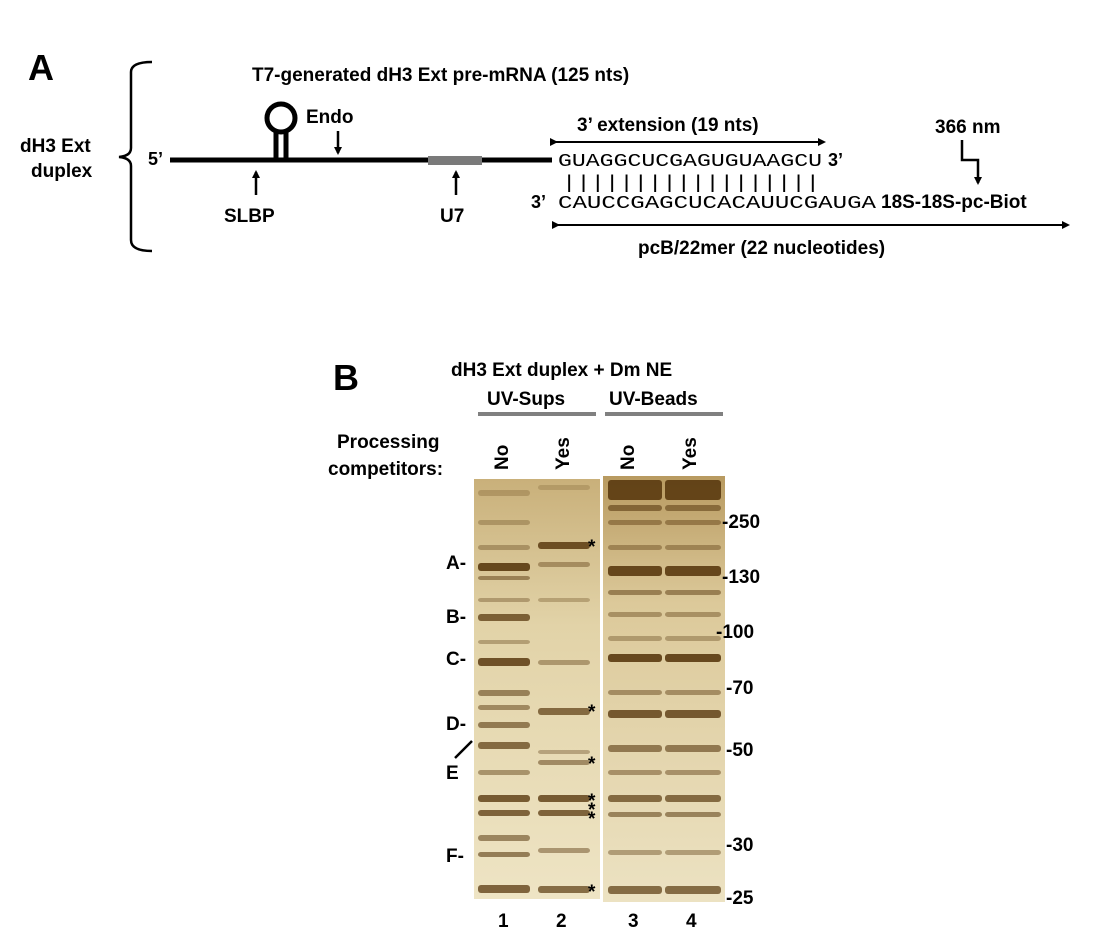 This screenshot has height=951, width=1100. What do you see at coordinates (740, 898) in the screenshot?
I see `marker-25: -25` at bounding box center [740, 898].